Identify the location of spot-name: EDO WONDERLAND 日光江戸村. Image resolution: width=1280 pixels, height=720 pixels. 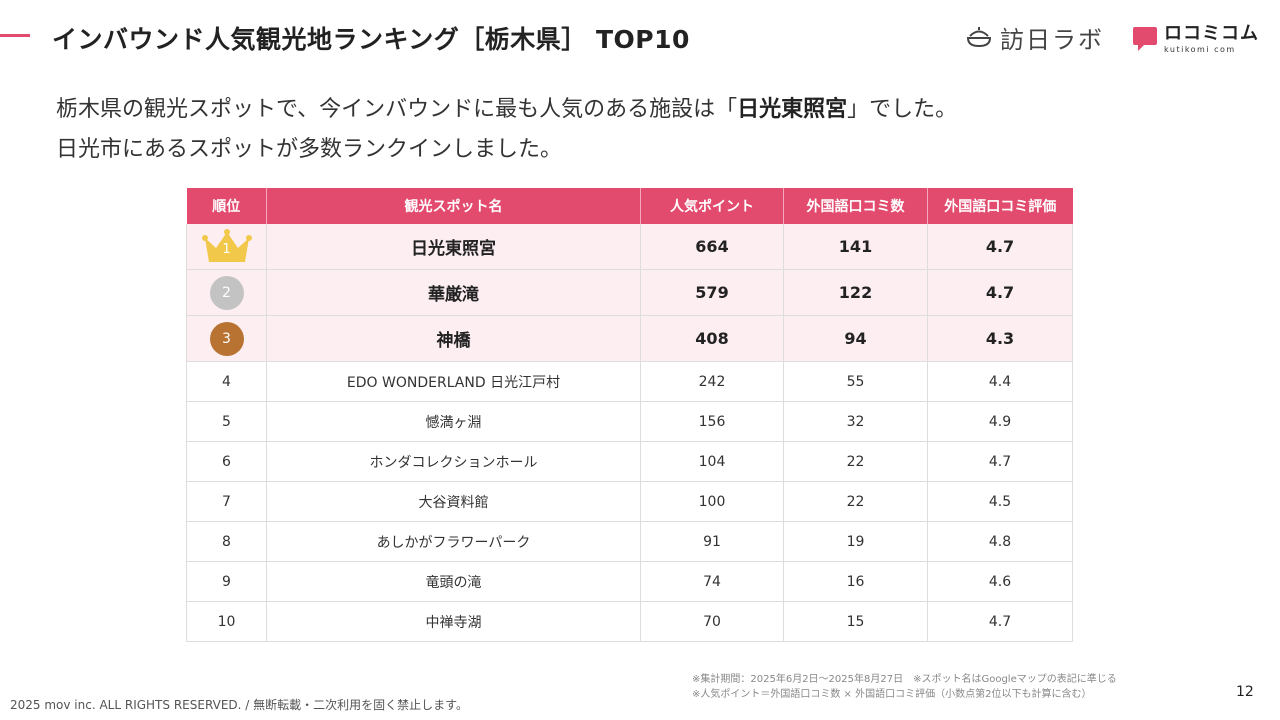
(453, 381).